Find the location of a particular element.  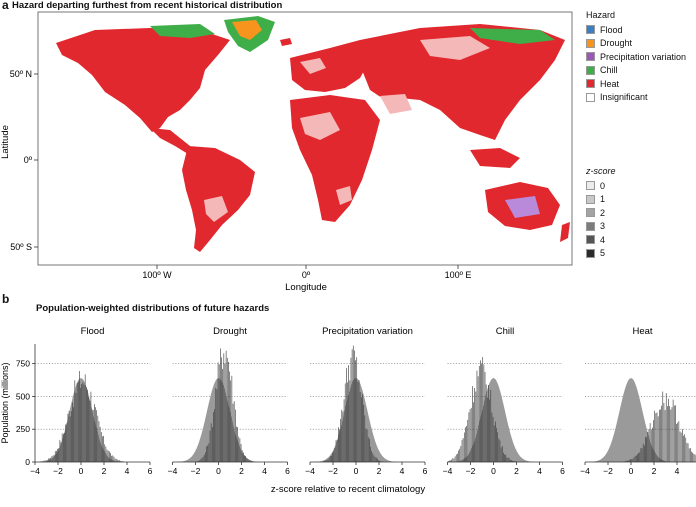

zscore-legend-item: 1 is located at coordinates (601, 200).